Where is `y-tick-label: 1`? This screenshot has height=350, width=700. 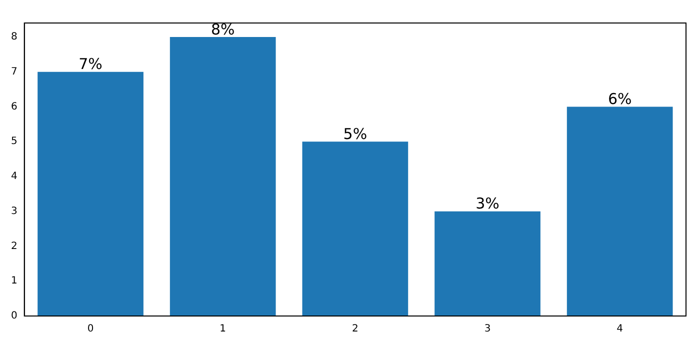
y-tick-label: 1 is located at coordinates (14, 281).